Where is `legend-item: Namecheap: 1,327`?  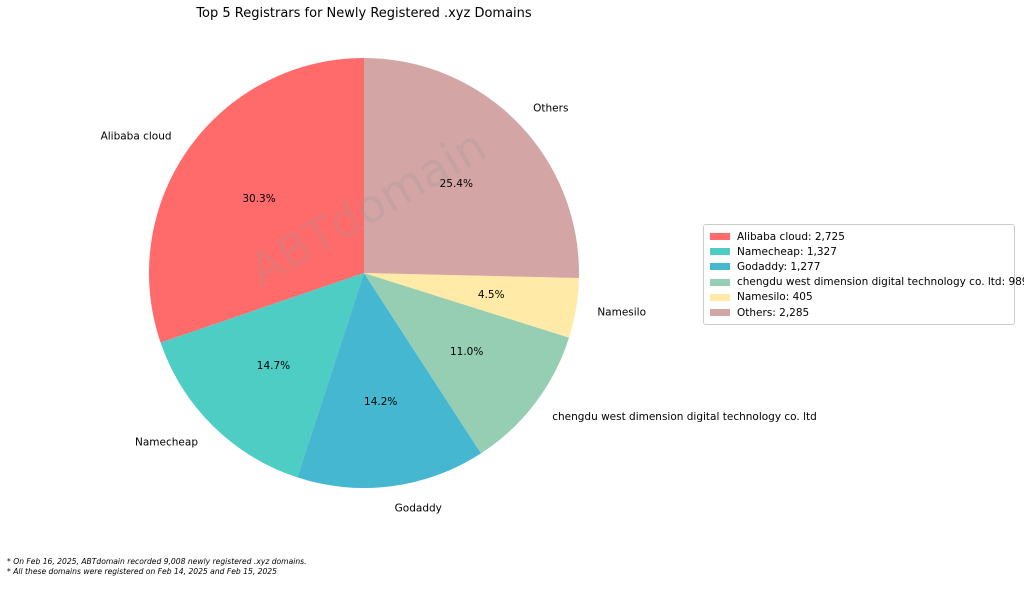 legend-item: Namecheap: 1,327 is located at coordinates (859, 251).